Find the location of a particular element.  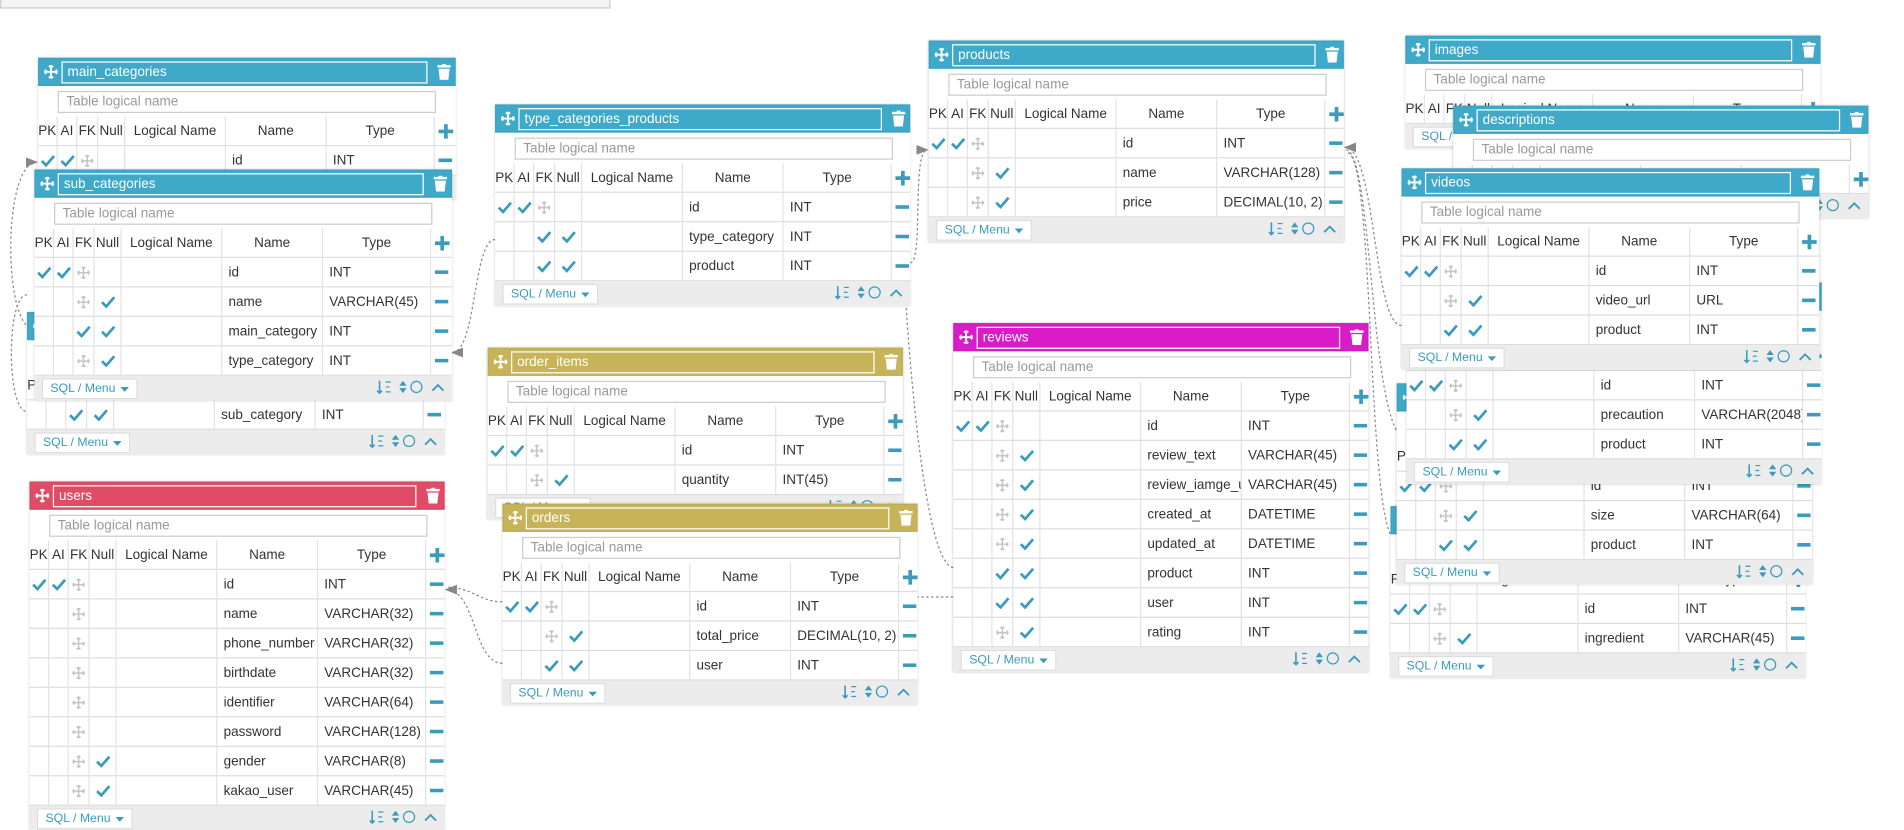

column-name: name is located at coordinates (1167, 172).